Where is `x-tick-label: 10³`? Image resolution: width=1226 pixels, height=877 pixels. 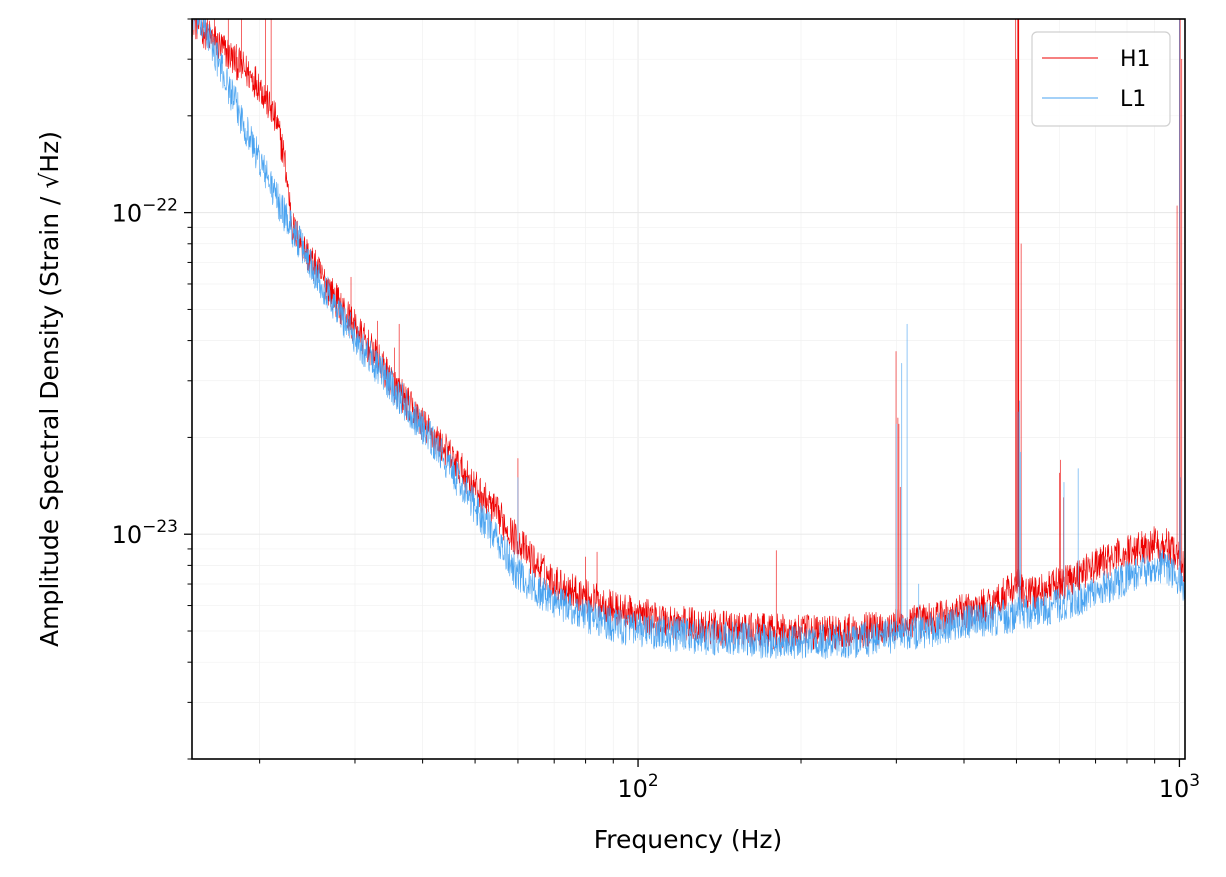
x-tick-label: 10³ is located at coordinates (1179, 787).